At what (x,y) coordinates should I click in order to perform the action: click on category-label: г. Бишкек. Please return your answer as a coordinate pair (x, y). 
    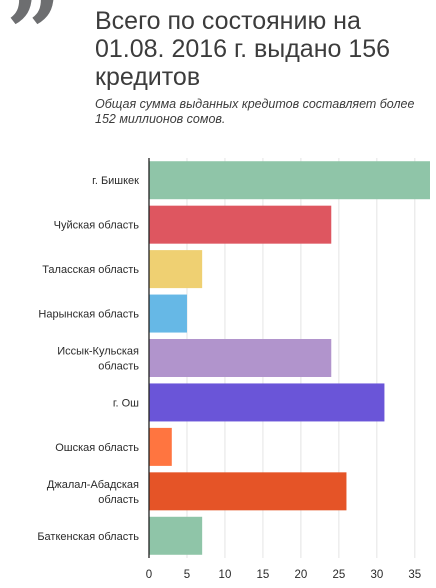
    Looking at the image, I should click on (115, 181).